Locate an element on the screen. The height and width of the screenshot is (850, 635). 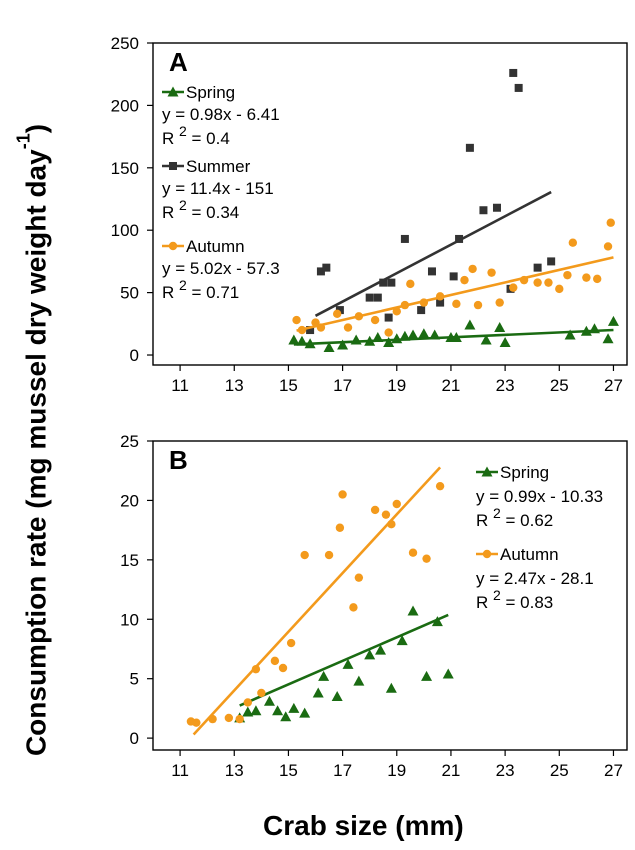
legend-r-squared: R 2 = 0.62 is located at coordinates (514, 517).